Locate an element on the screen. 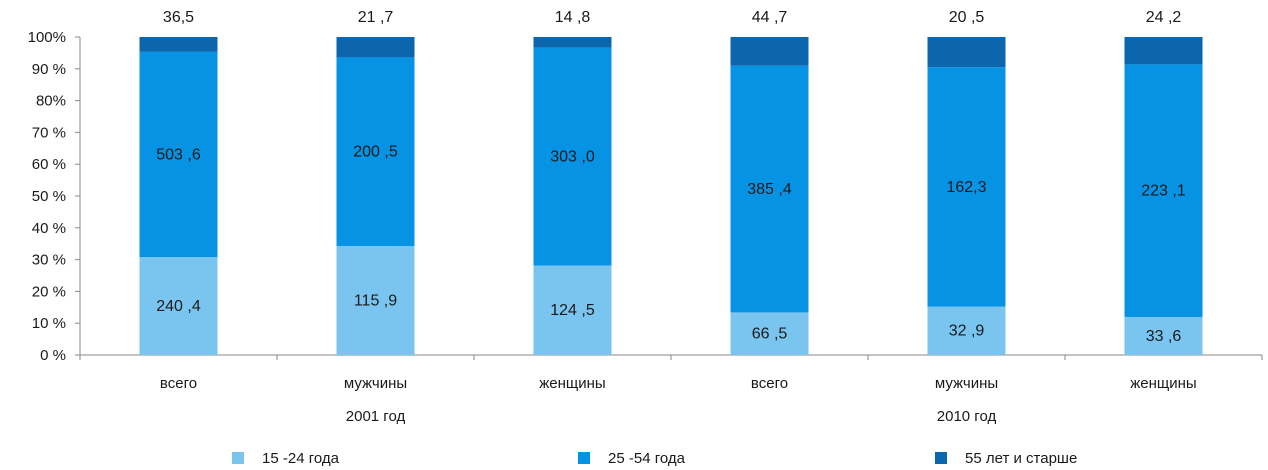  data-label: 240 ,4 is located at coordinates (178, 306).